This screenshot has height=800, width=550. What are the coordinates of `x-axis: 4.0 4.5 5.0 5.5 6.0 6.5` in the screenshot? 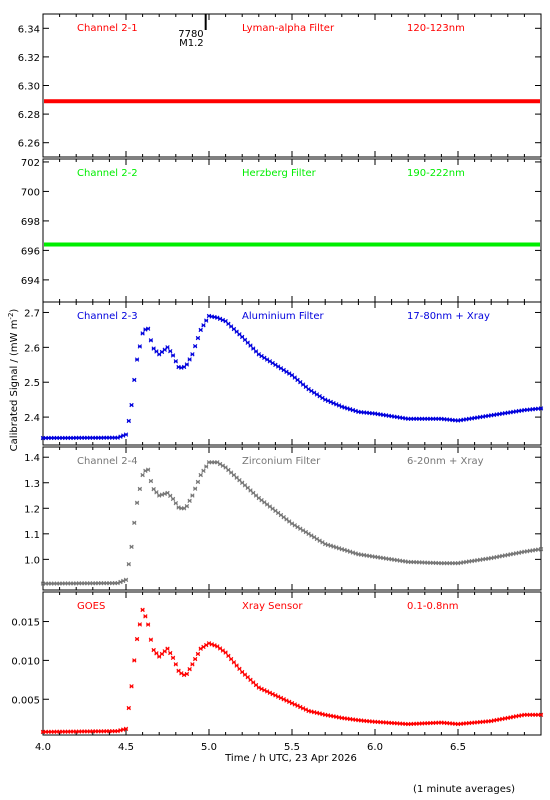 It's located at (250, 747).